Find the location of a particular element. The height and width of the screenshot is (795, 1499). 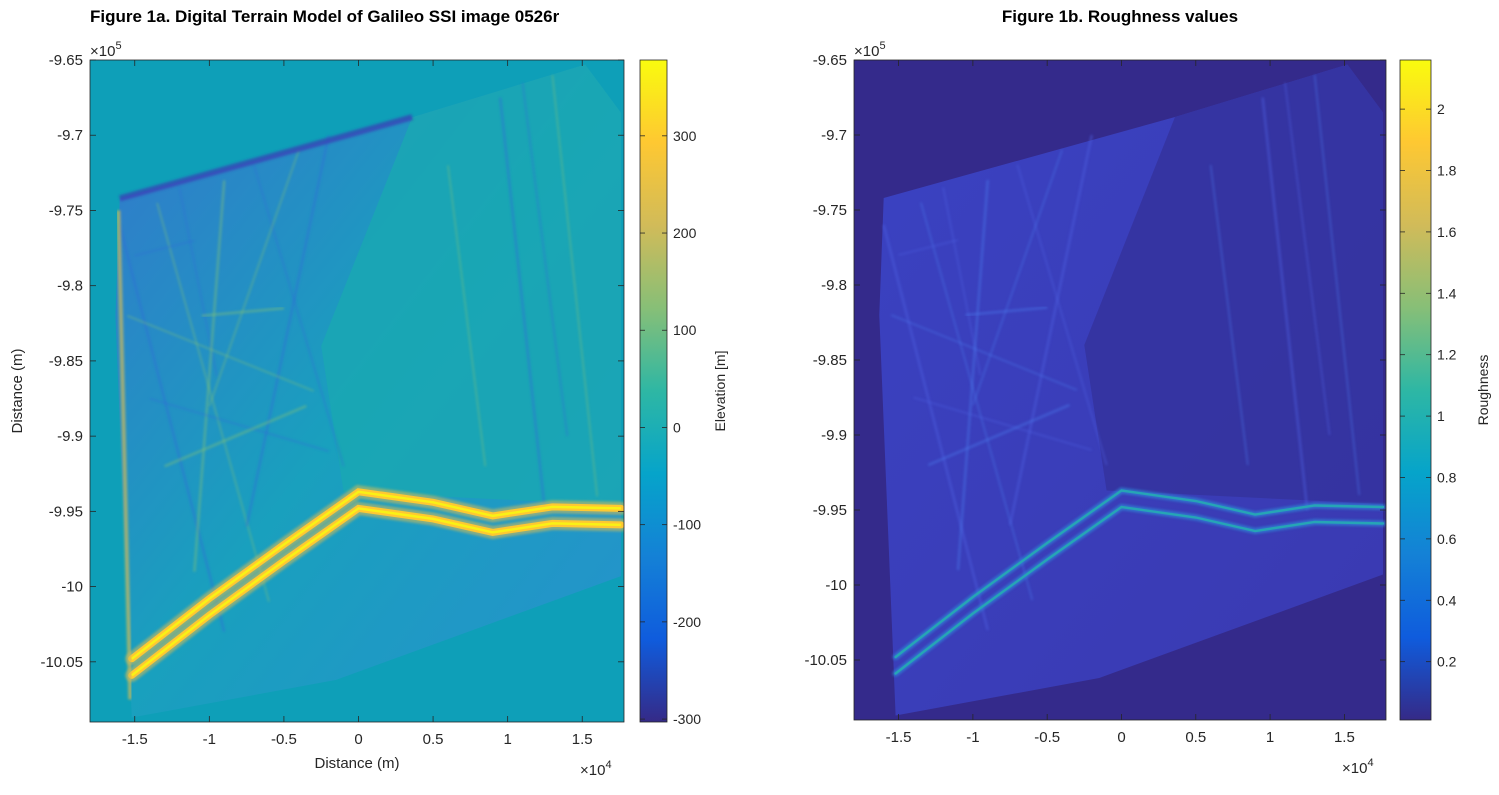

colorbar-tick-label: 0 is located at coordinates (677, 427).